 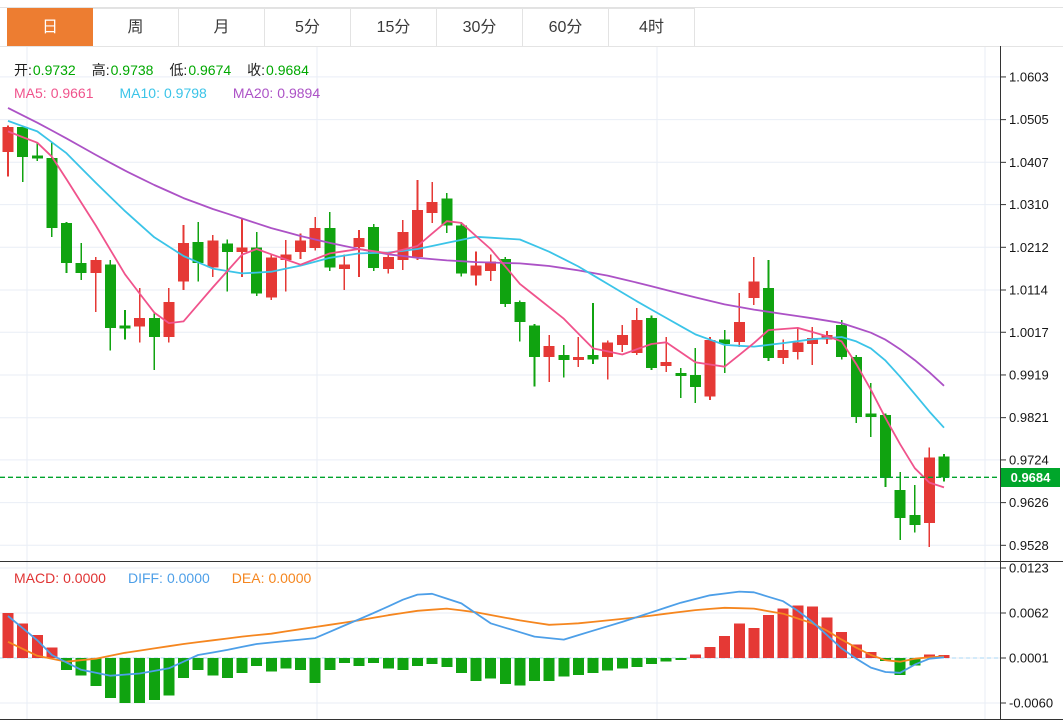 What do you see at coordinates (132, 70) in the screenshot?
I see `high-value: 0.9738` at bounding box center [132, 70].